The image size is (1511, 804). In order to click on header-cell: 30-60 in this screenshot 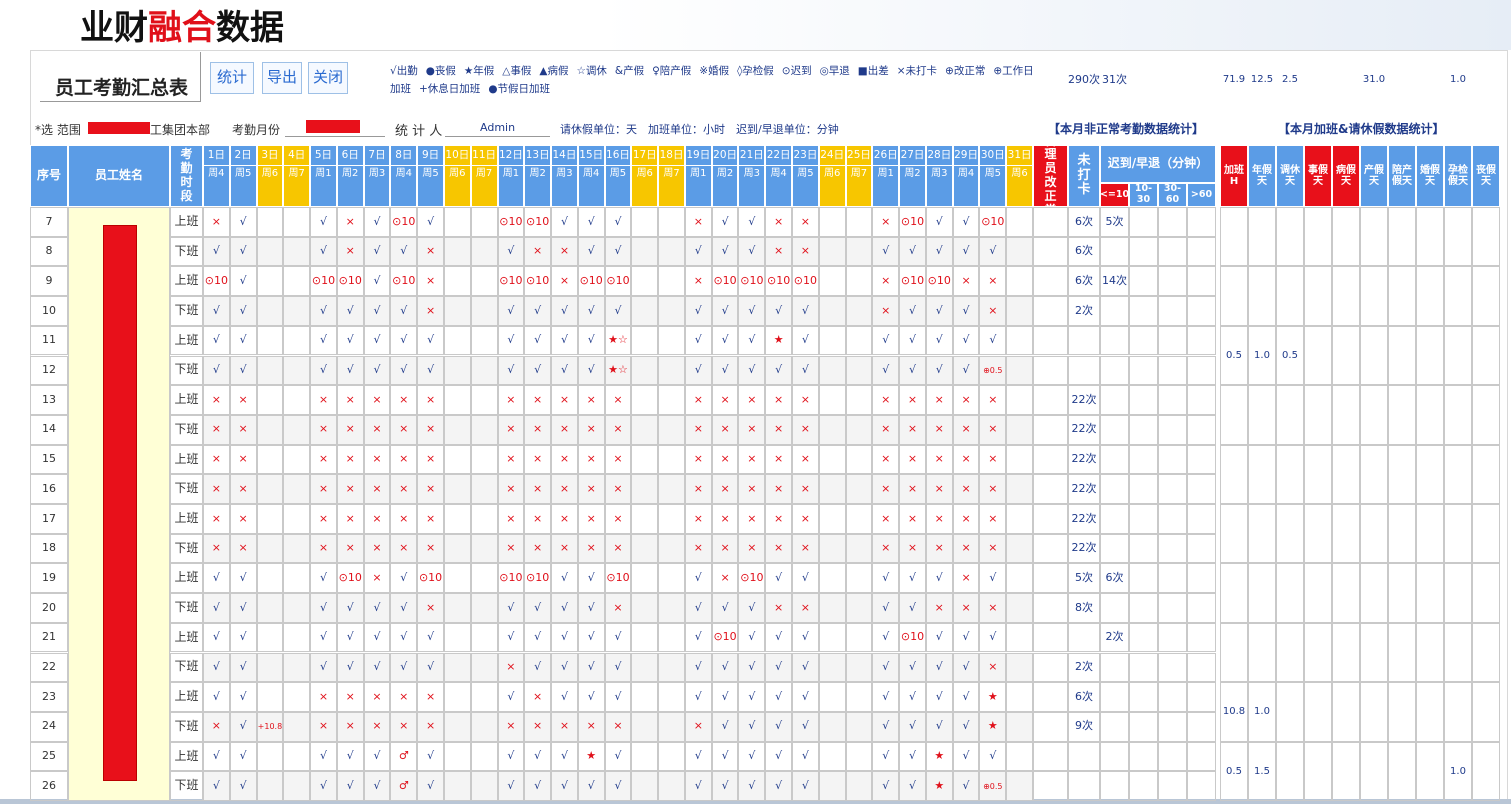, I will do `click(1172, 195)`.